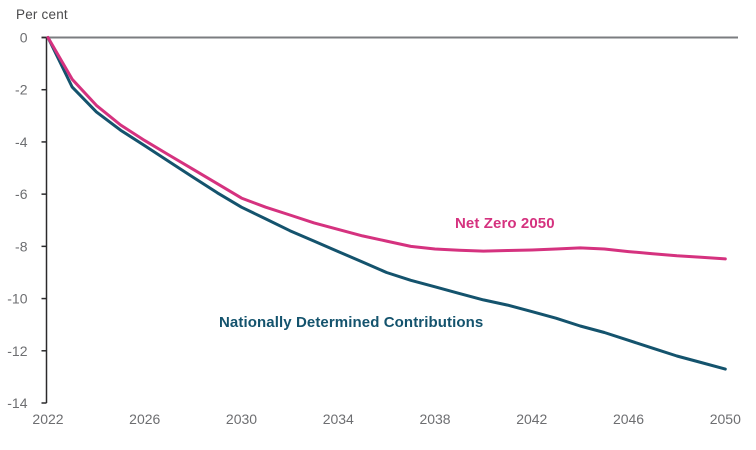 The height and width of the screenshot is (450, 756). Describe the element at coordinates (725, 419) in the screenshot. I see `x-tick-label: 2050` at that location.